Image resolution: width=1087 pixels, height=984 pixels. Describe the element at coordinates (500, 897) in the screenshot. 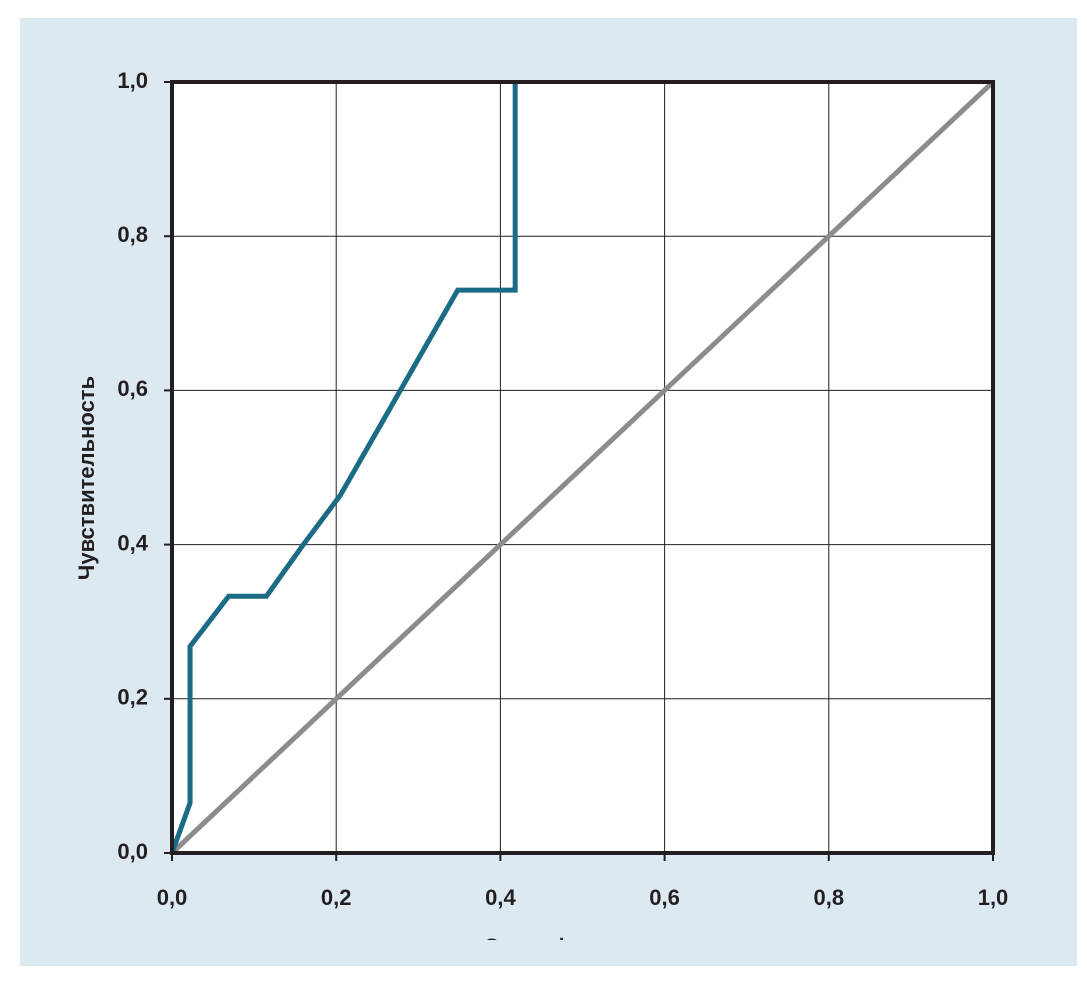

I see `x-tick-label: 0,4` at that location.